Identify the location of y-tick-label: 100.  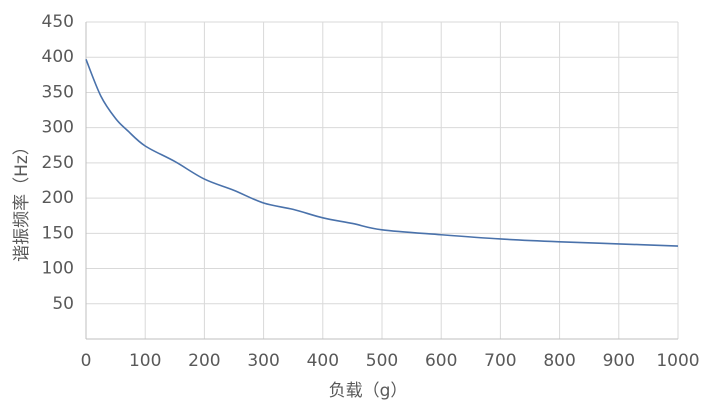
(58, 269).